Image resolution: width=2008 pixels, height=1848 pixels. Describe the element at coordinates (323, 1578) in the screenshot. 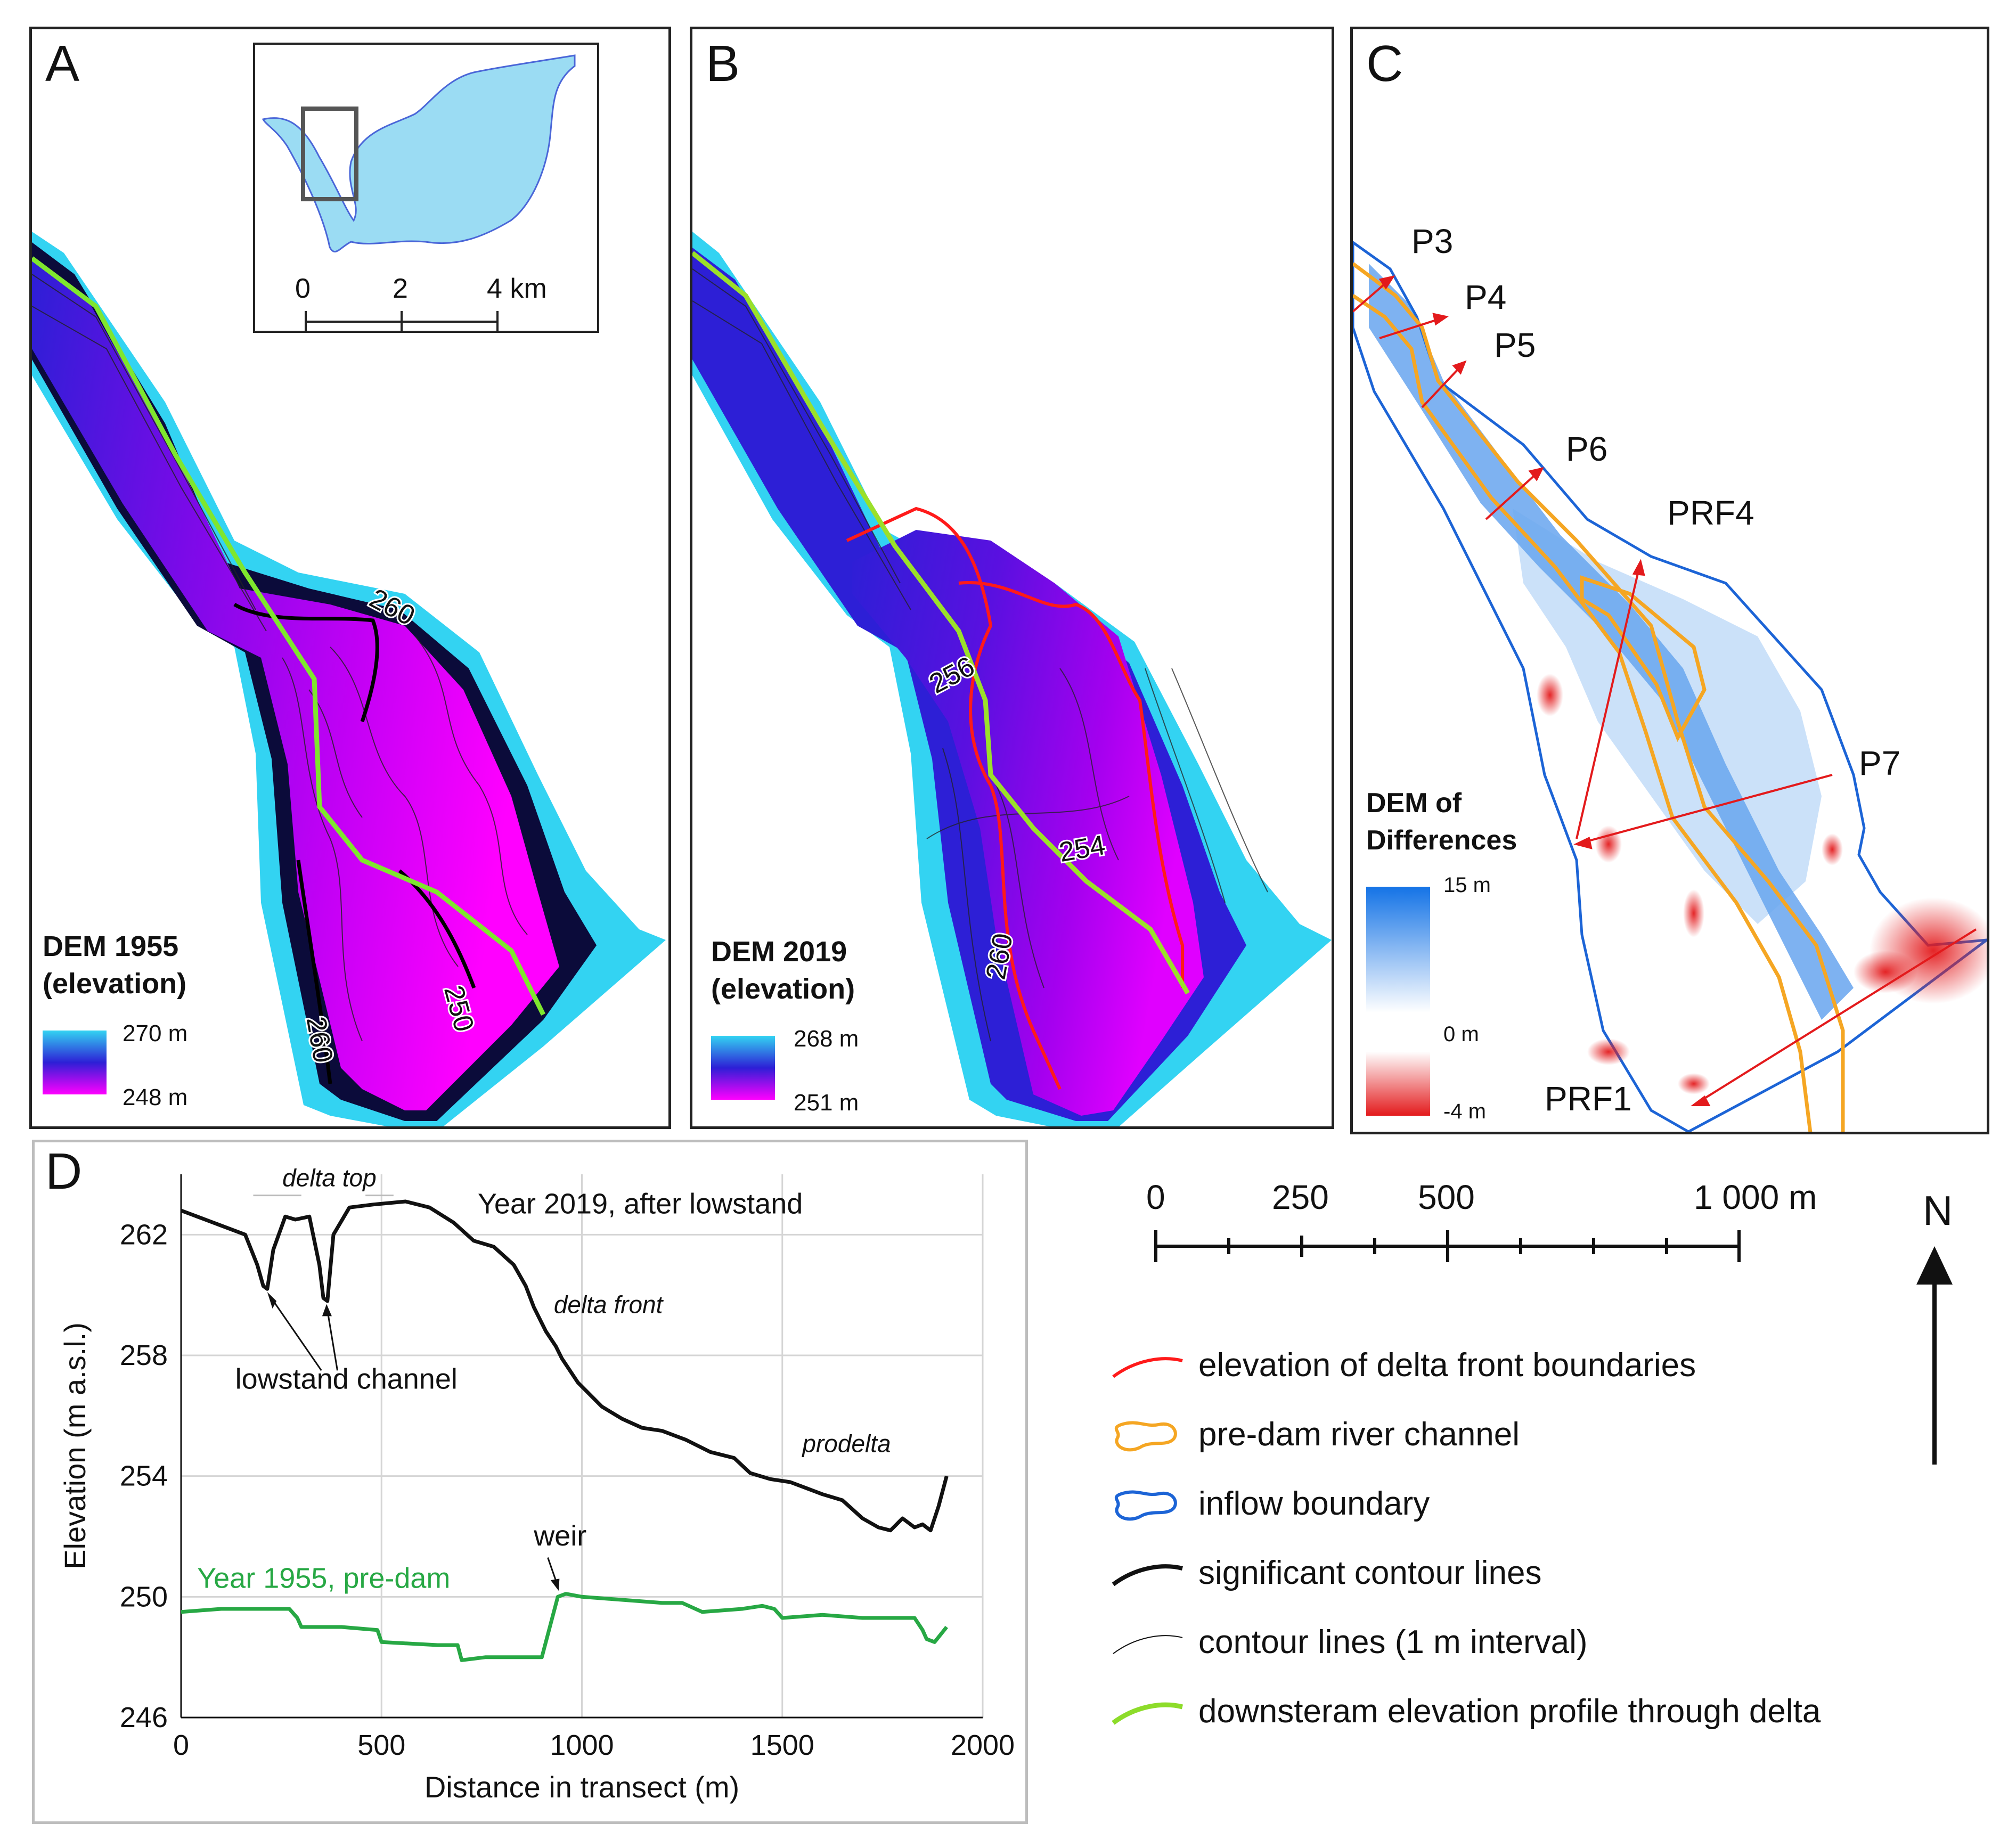

I see `series-label-1955: Year 1955, pre-dam` at that location.